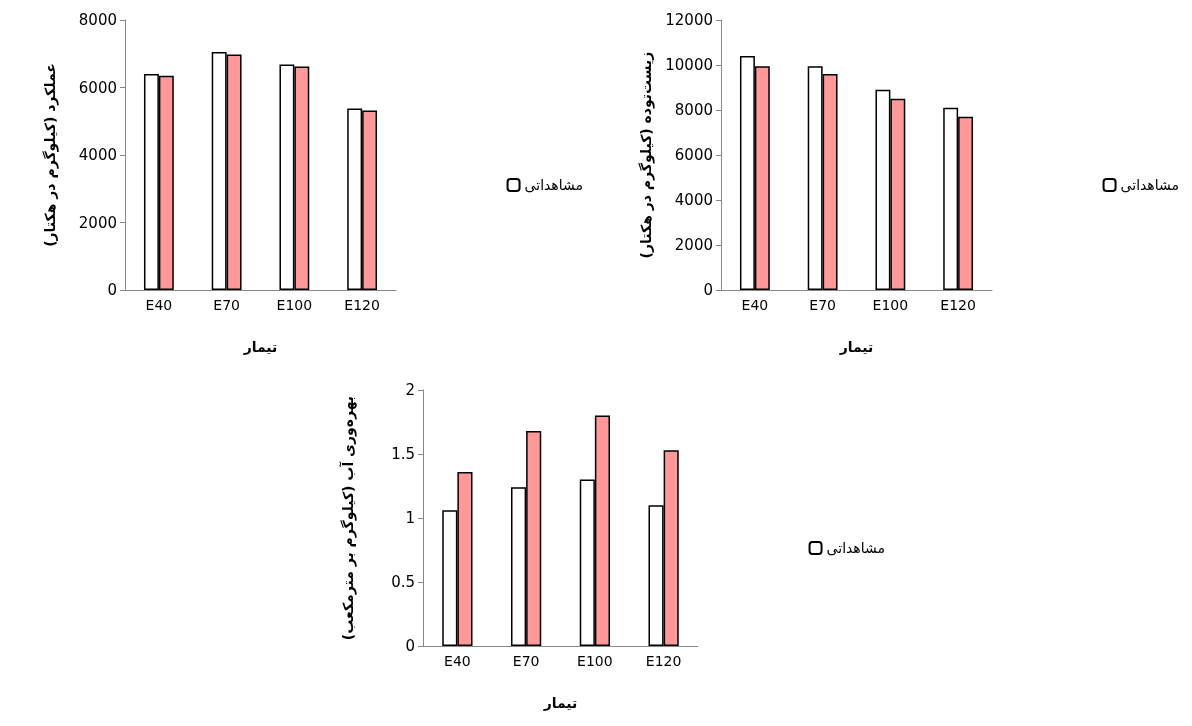  I want to click on y-axis-title: زیست‌توده (کیلوگرم در هکتار), so click(646, 155).